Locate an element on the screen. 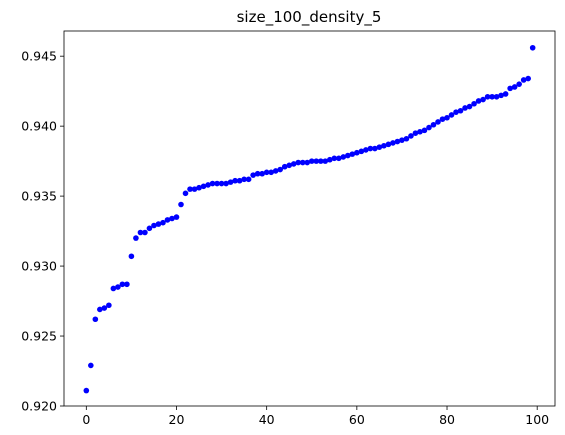 This screenshot has width=565, height=435. chart-title: size_100_density_5 is located at coordinates (309, 17).